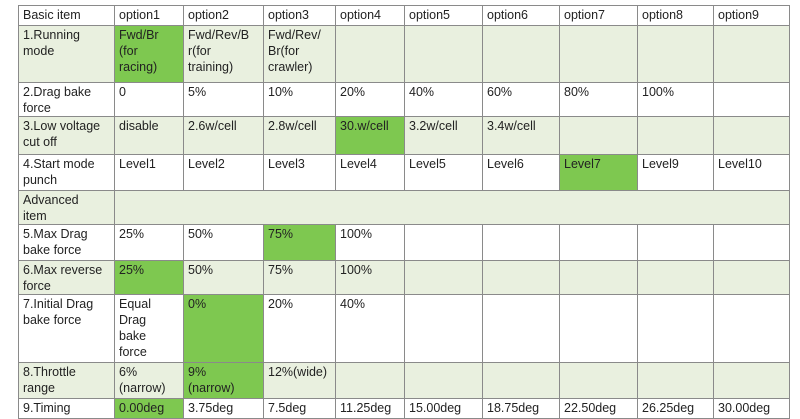 This screenshot has height=419, width=800. Describe the element at coordinates (149, 381) in the screenshot. I see `option-cell: 6% (narrow)` at that location.